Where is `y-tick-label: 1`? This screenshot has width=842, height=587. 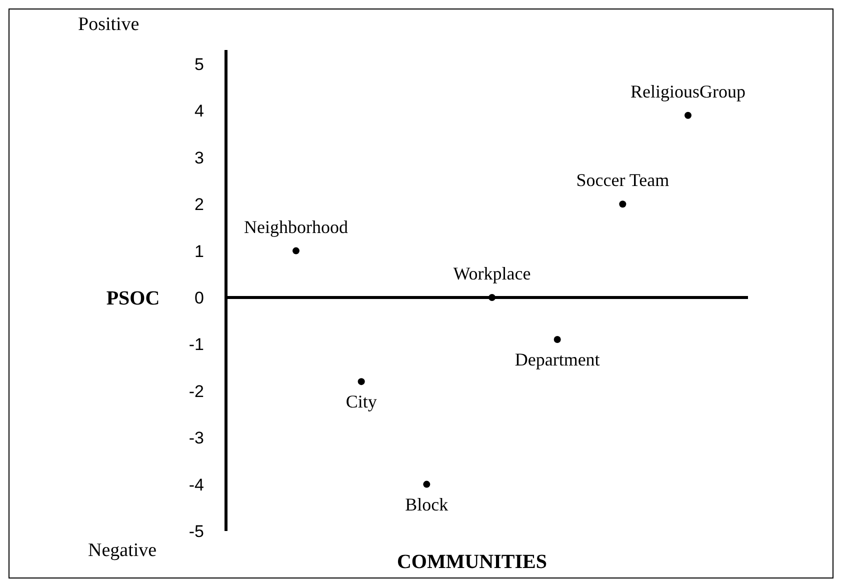 y-tick-label: 1 is located at coordinates (199, 251).